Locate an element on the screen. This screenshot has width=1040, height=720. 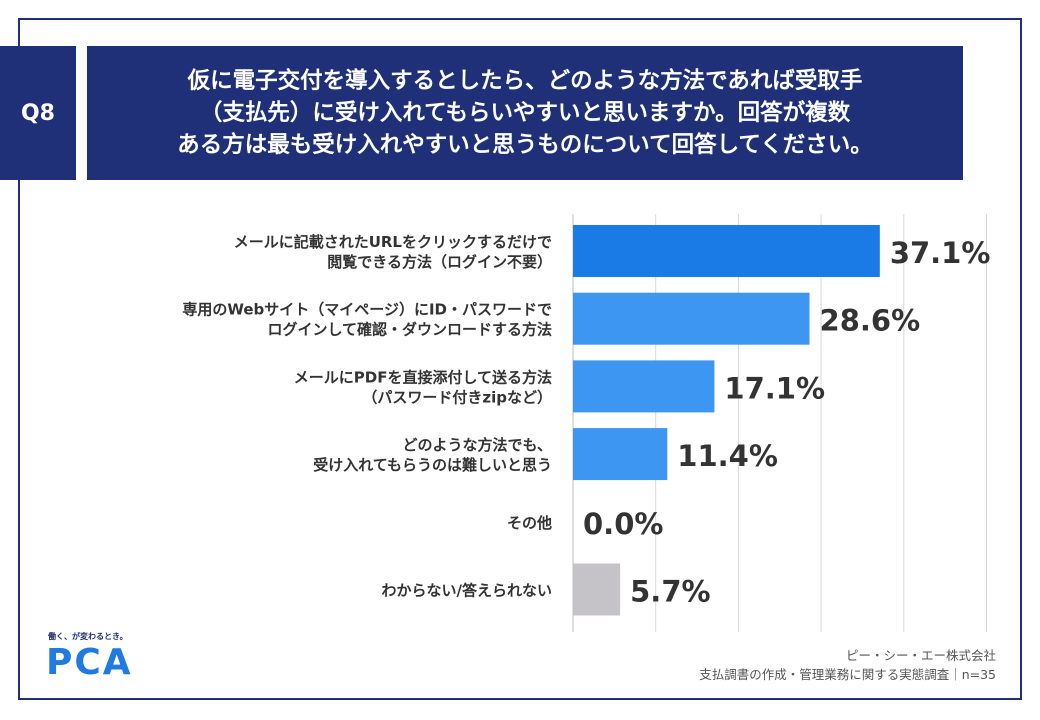
data-label: 37.1% is located at coordinates (940, 253).